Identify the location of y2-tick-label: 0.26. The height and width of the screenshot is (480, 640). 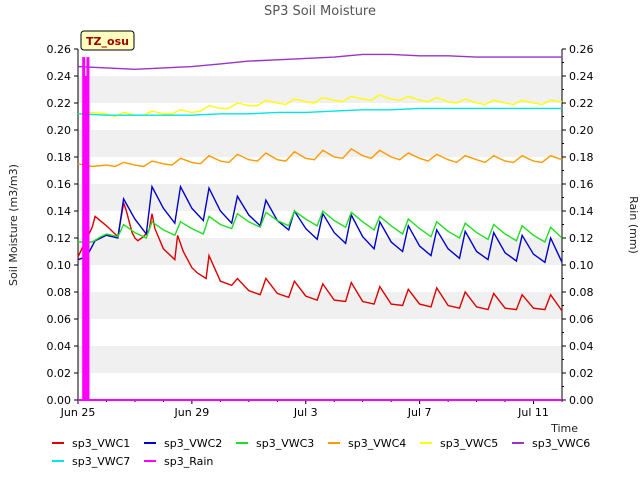
(581, 49).